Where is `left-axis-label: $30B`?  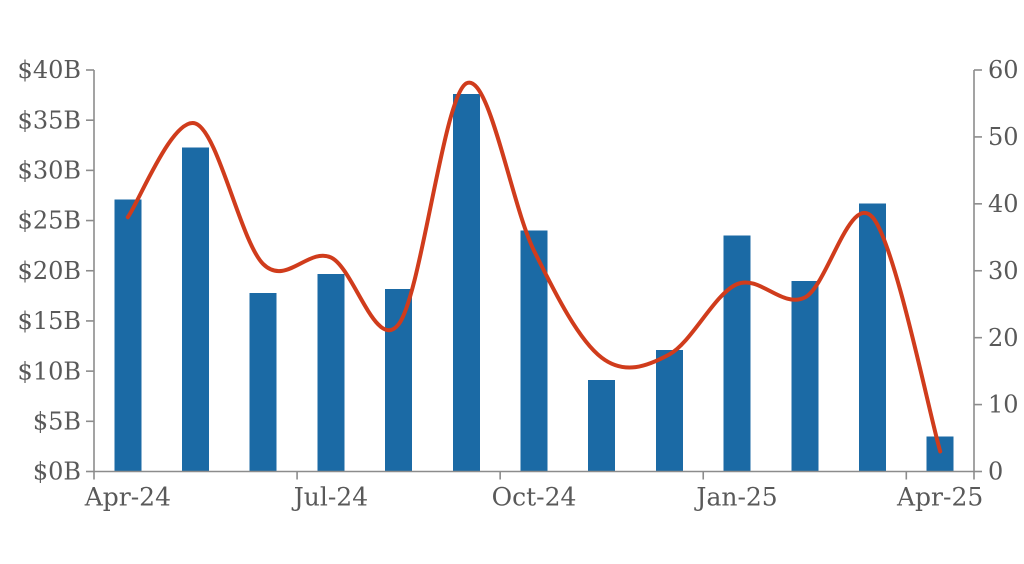 left-axis-label: $30B is located at coordinates (49, 171).